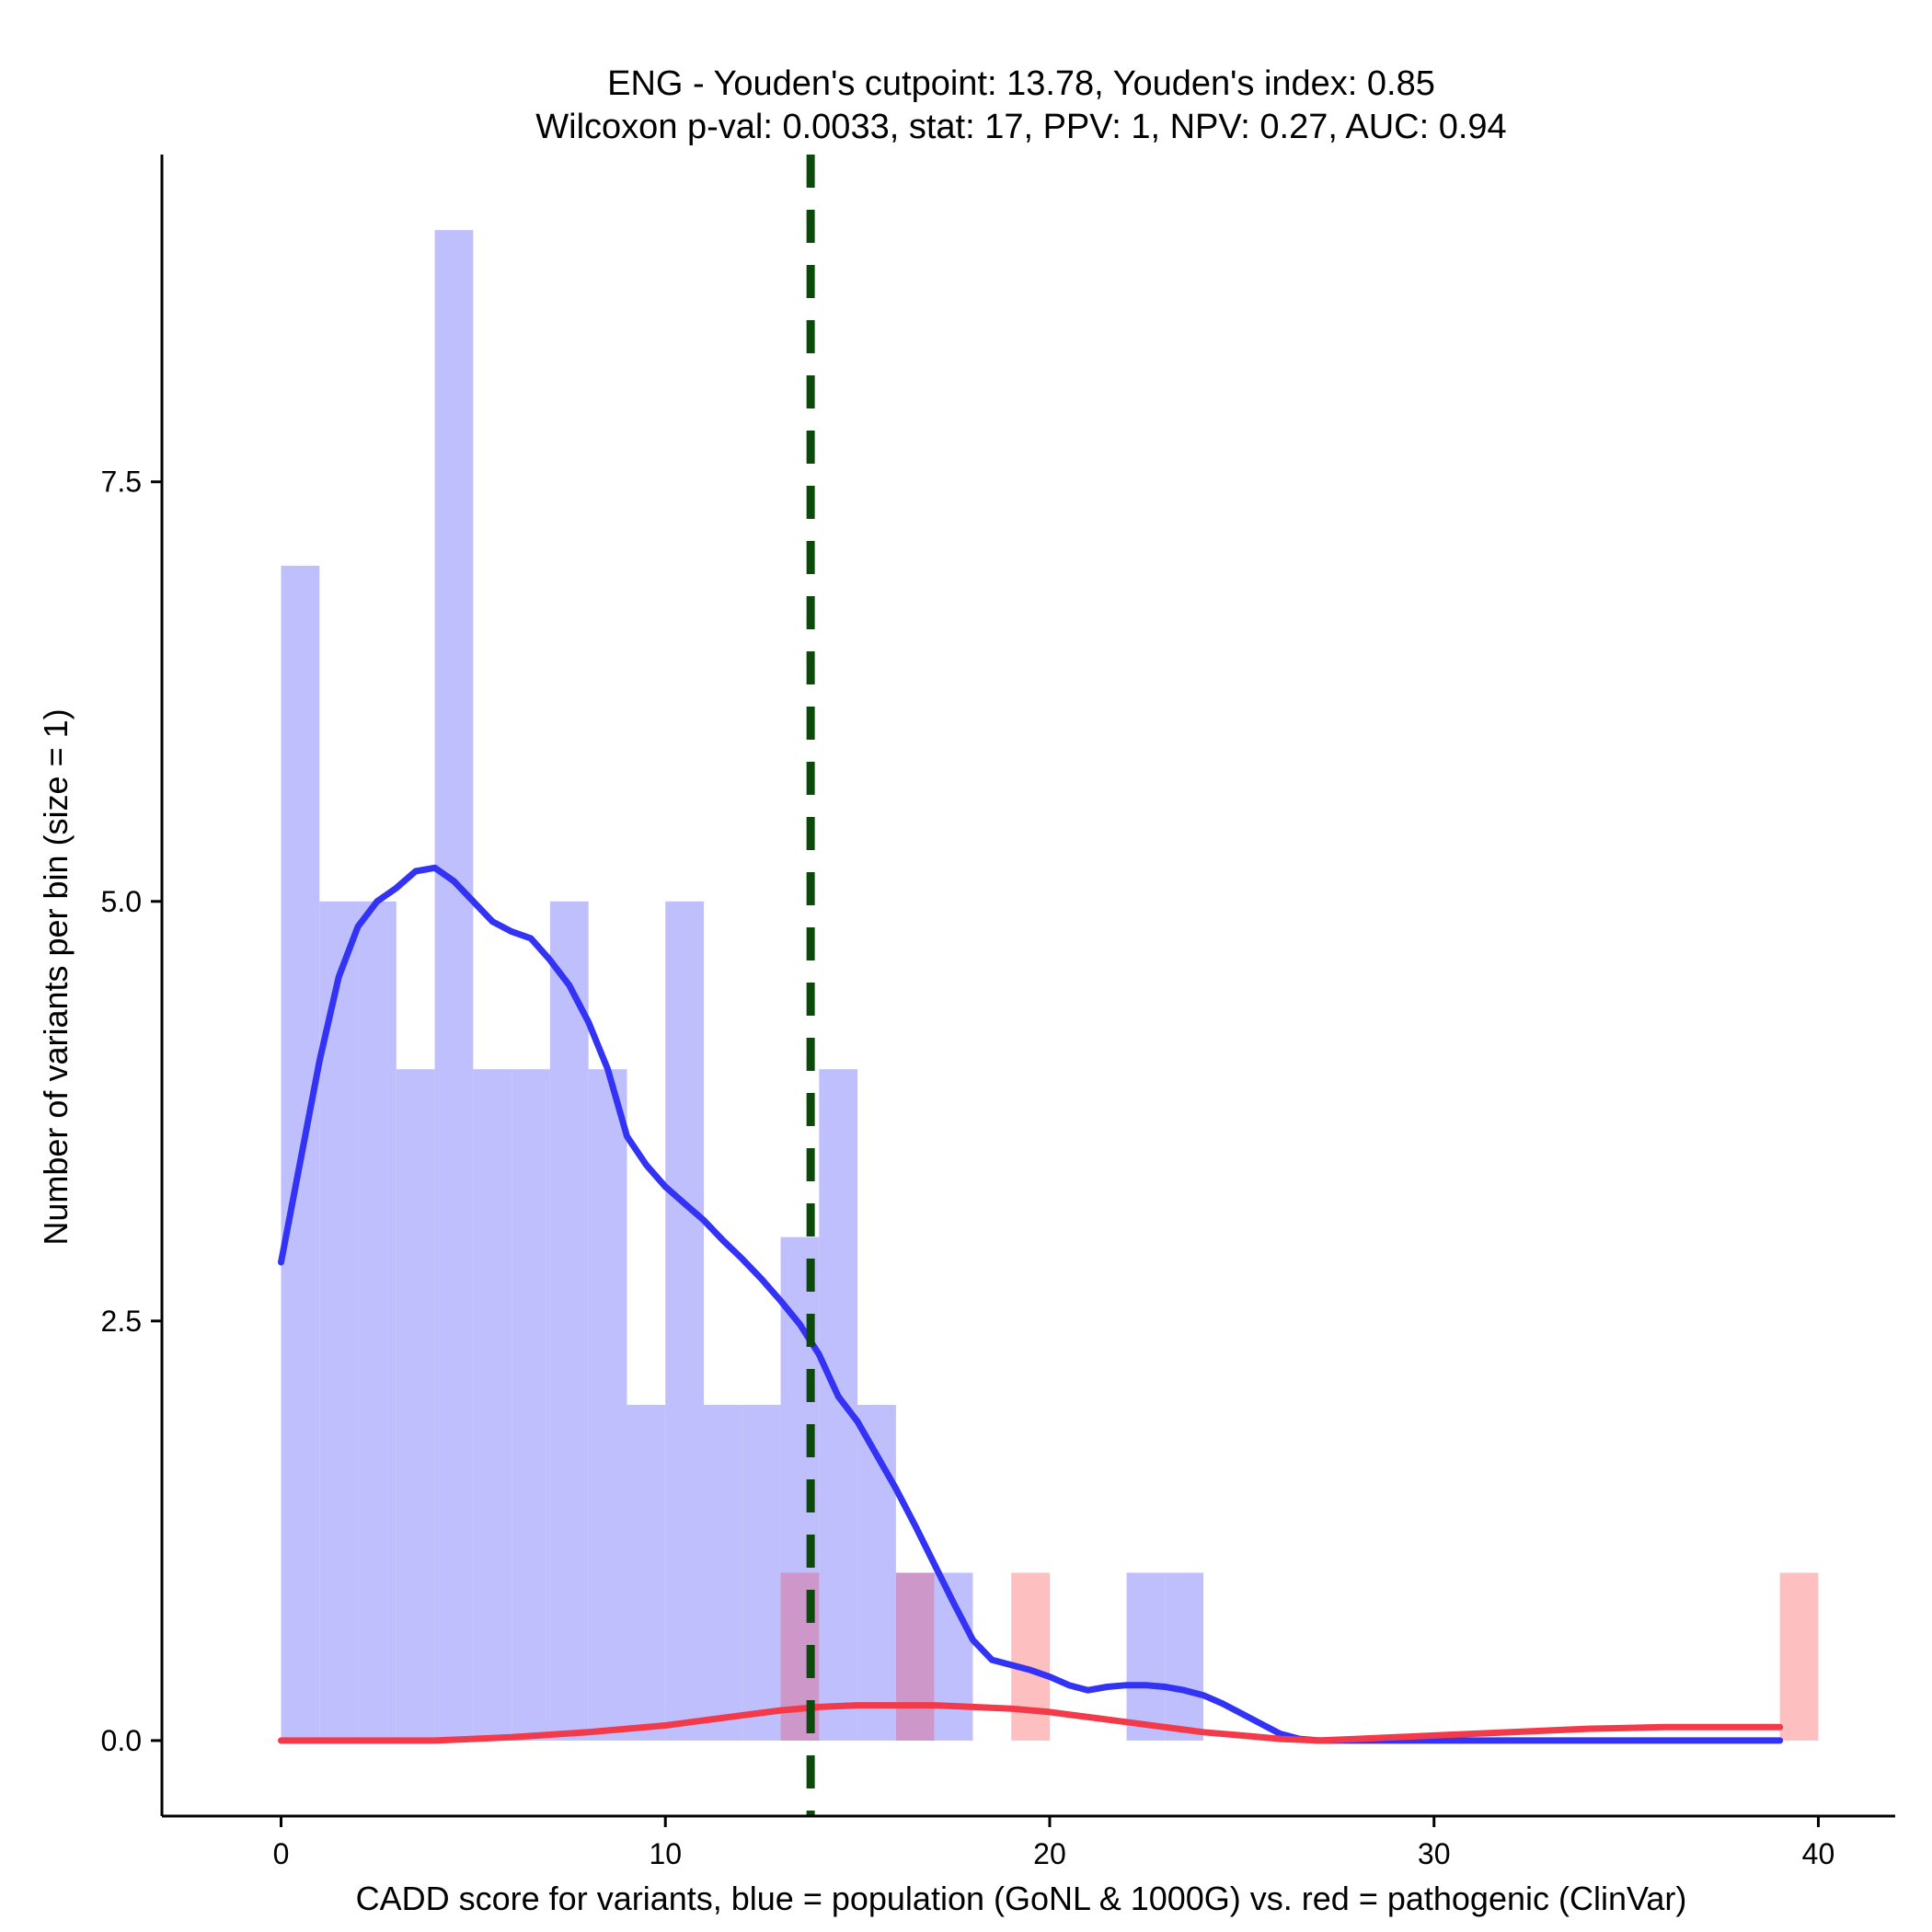 The height and width of the screenshot is (1932, 1932). What do you see at coordinates (131, 1111) in the screenshot?
I see `y-axis-ticks: 0.0 2.5 5.0 7.5` at bounding box center [131, 1111].